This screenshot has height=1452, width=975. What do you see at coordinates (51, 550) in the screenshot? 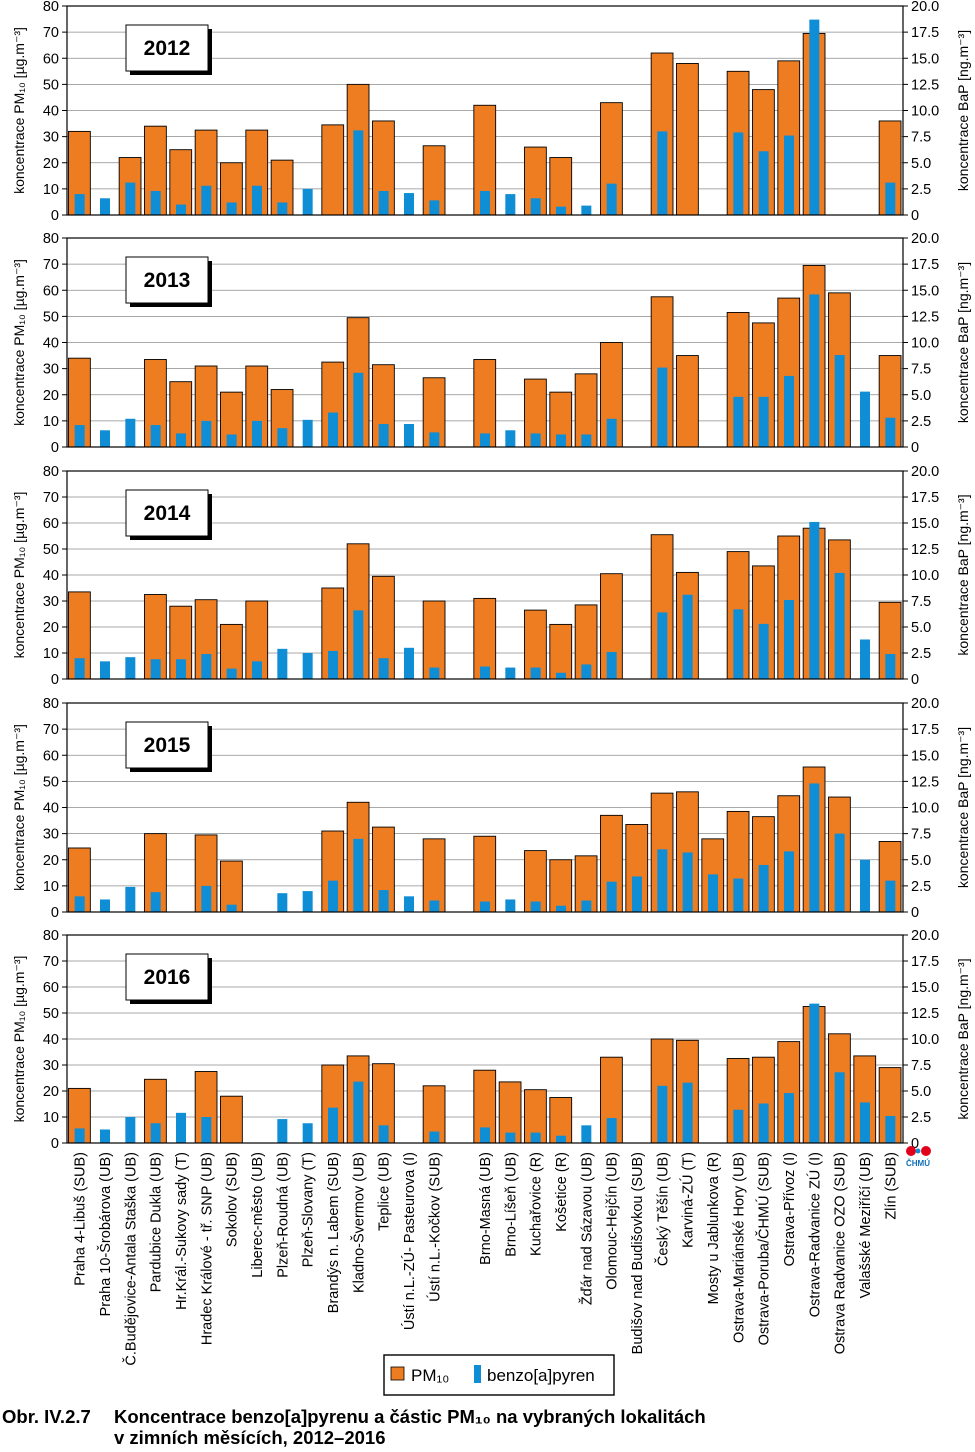
I see `y-tick-label: 50` at bounding box center [51, 550].